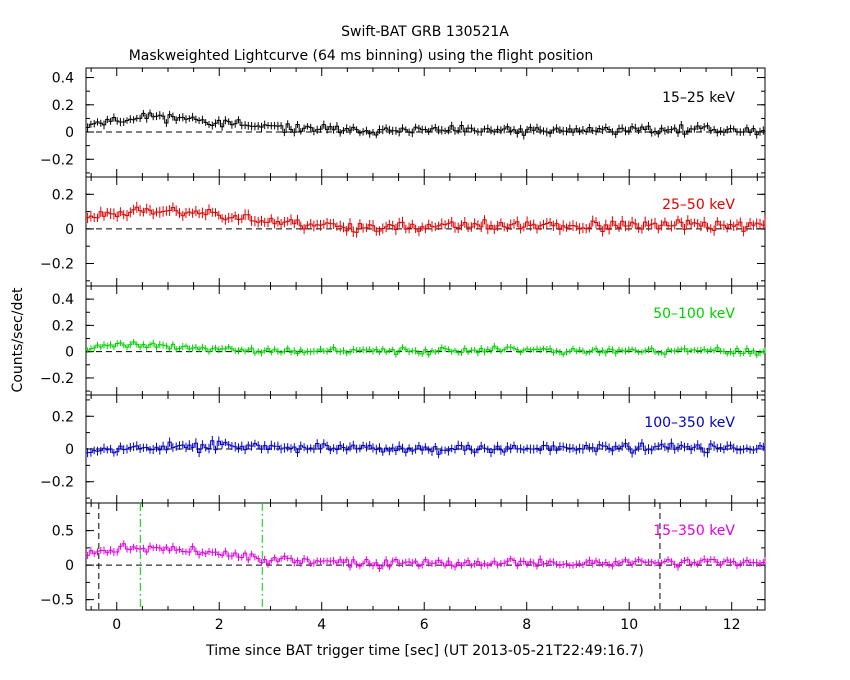  I want to click on band-label: 25–50 keV, so click(698, 205).